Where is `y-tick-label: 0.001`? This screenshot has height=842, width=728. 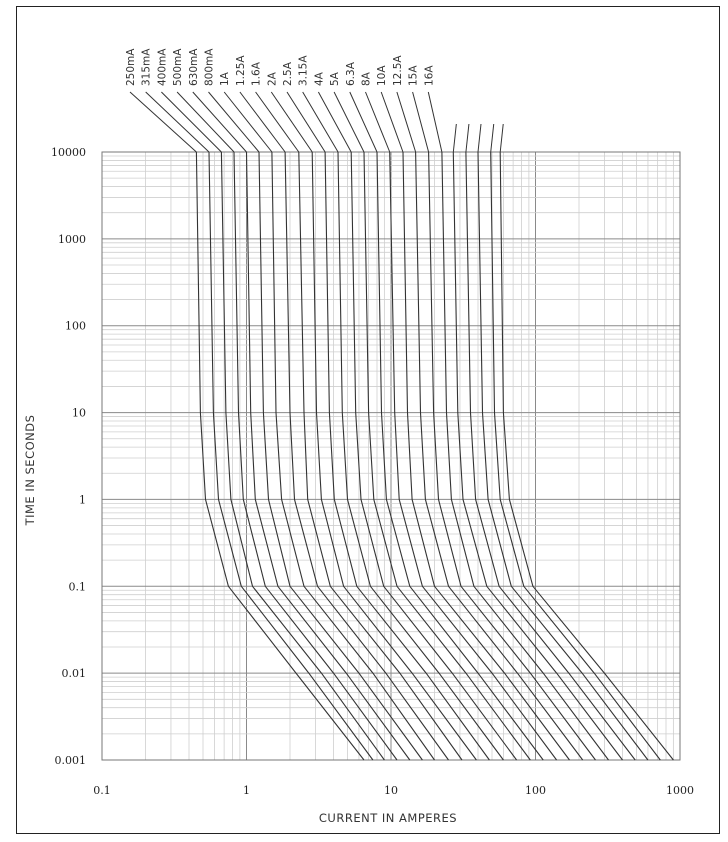 y-tick-label: 0.001 is located at coordinates (71, 760).